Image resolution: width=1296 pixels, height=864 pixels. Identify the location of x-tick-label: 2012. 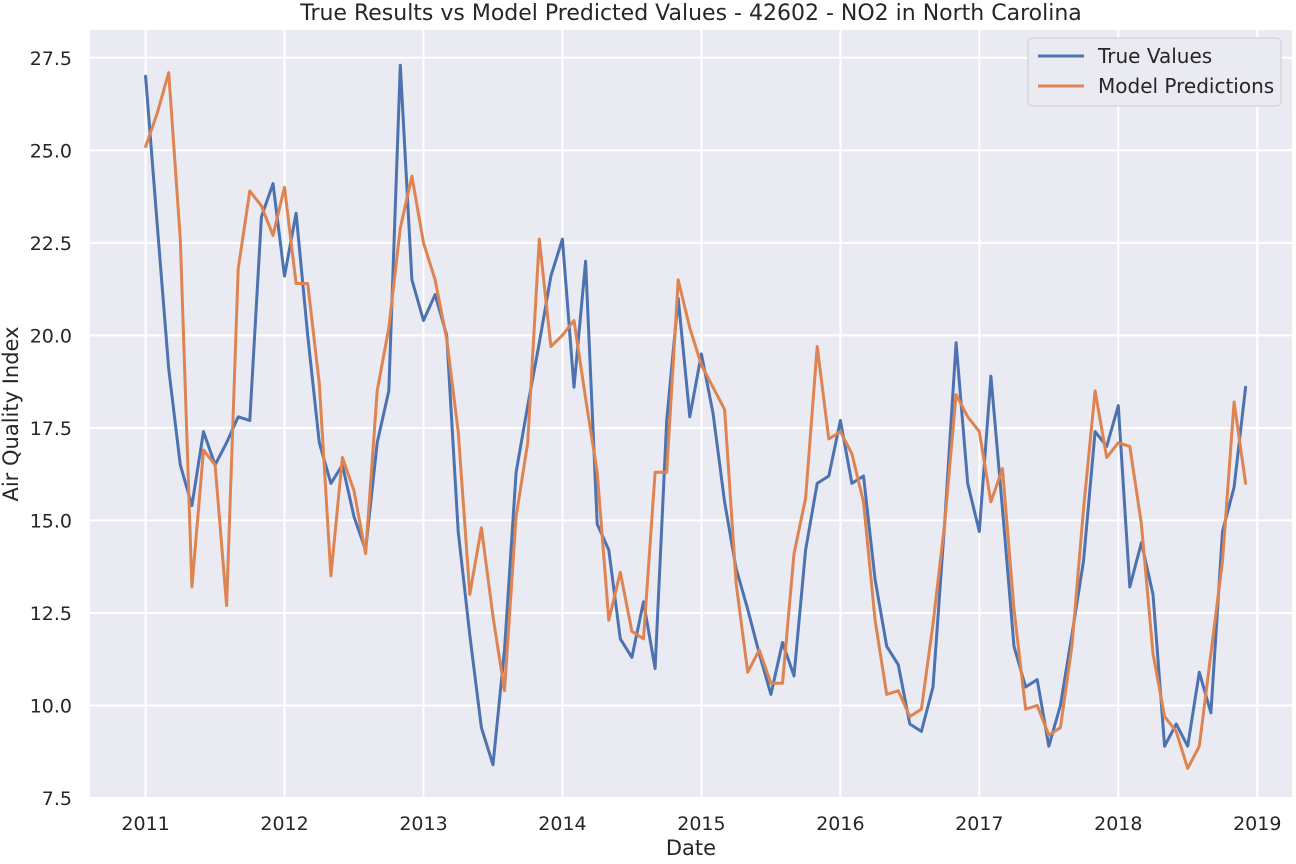
(284, 824).